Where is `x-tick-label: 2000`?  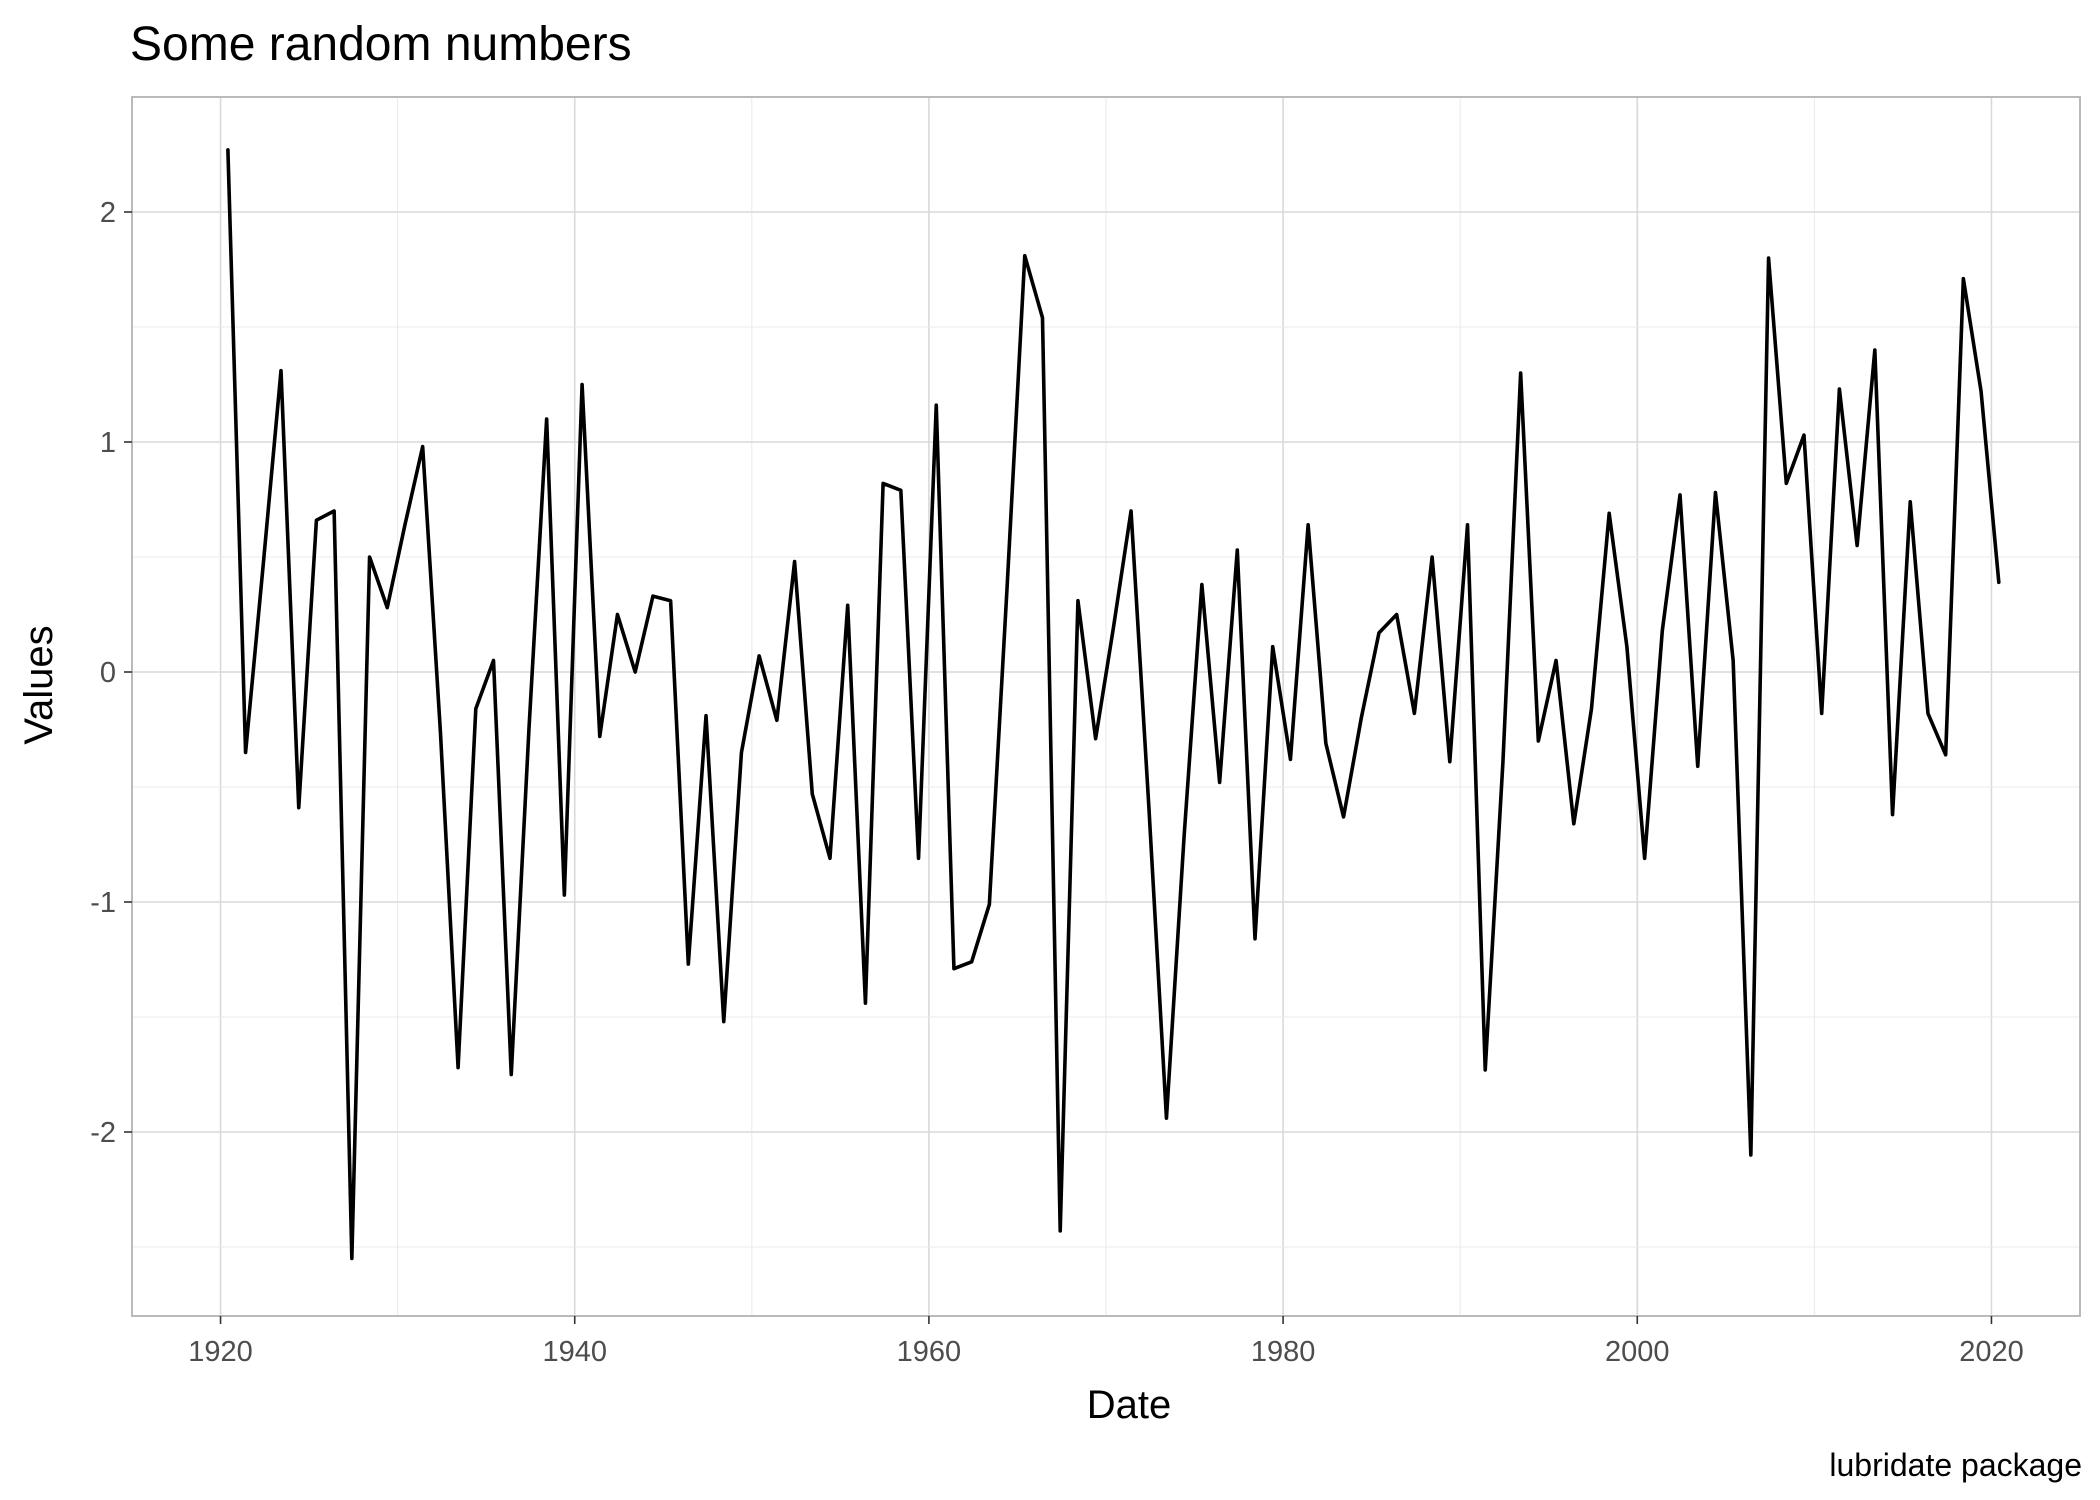 x-tick-label: 2000 is located at coordinates (1637, 1352).